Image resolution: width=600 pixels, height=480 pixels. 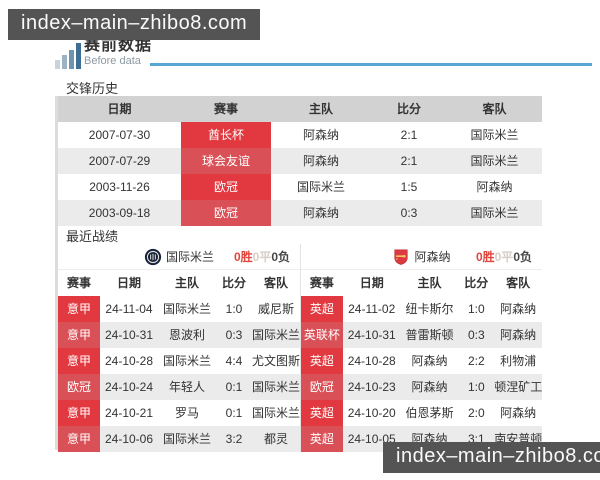 I want to click on table-row: 欧冠 24-10-23 阿森纳 1:0 顿涅矿工, so click(x=421, y=387).